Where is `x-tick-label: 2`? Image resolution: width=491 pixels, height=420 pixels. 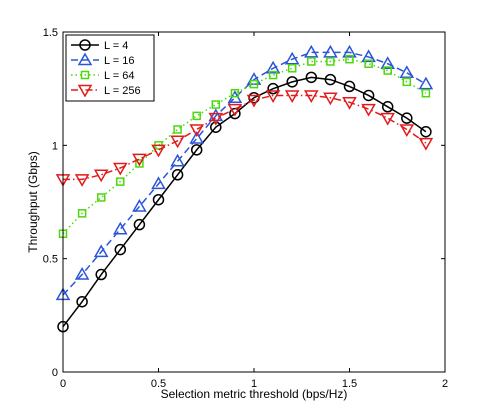
x-tick-label: 2 is located at coordinates (445, 384).